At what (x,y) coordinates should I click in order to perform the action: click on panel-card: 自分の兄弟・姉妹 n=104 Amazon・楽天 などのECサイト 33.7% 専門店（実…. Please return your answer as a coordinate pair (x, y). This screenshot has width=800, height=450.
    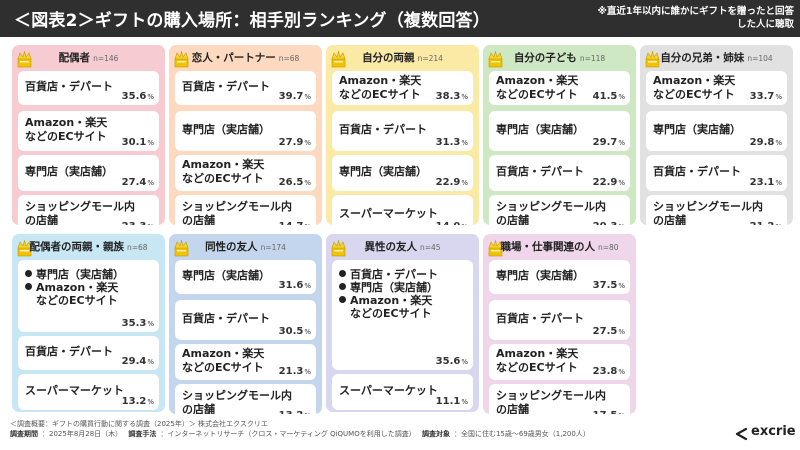
    Looking at the image, I should click on (716, 135).